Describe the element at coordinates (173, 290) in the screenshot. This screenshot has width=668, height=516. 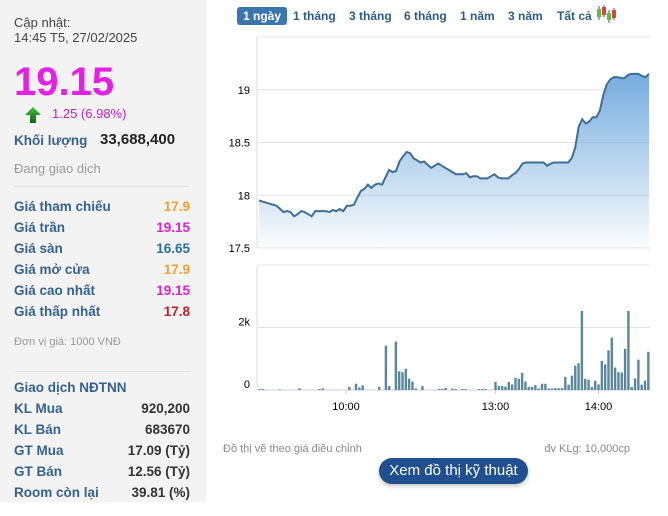
I see `price-row-value: 19.15` at that location.